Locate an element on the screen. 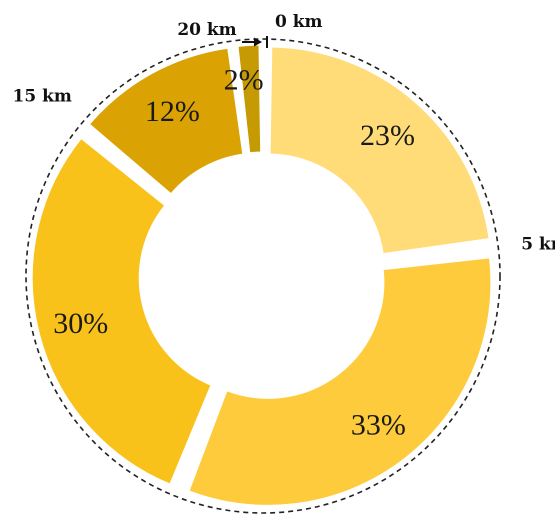 This screenshot has width=555, height=516. percent-label-2: 33% is located at coordinates (378, 425).